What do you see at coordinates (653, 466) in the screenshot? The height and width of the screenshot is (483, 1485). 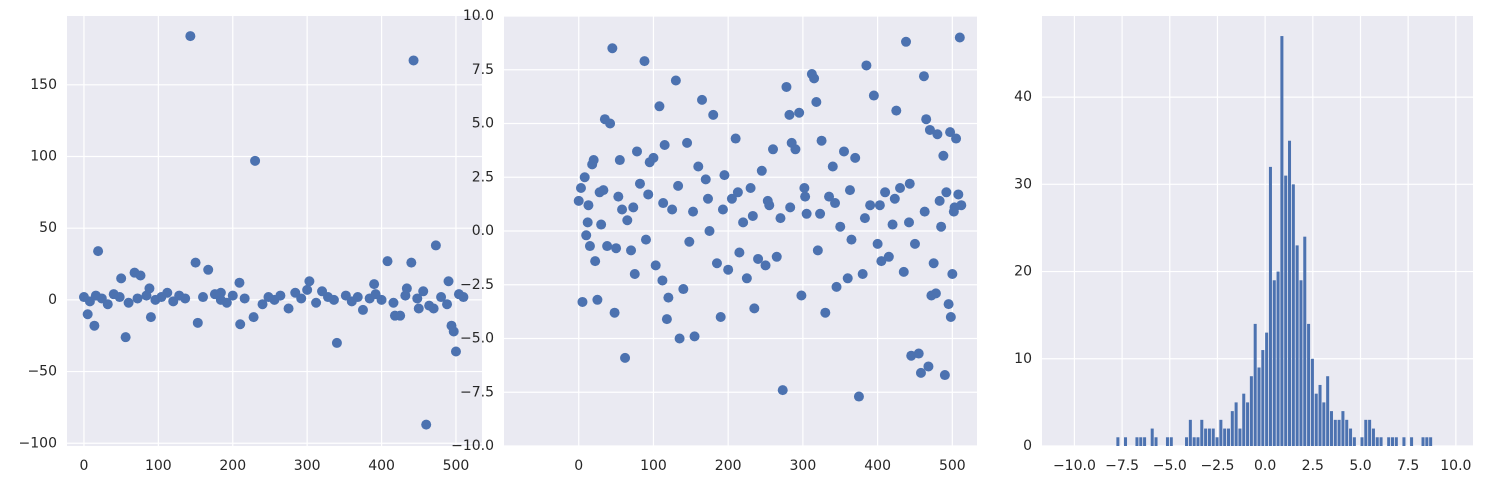 I see `x-tick-label: 100` at bounding box center [653, 466].